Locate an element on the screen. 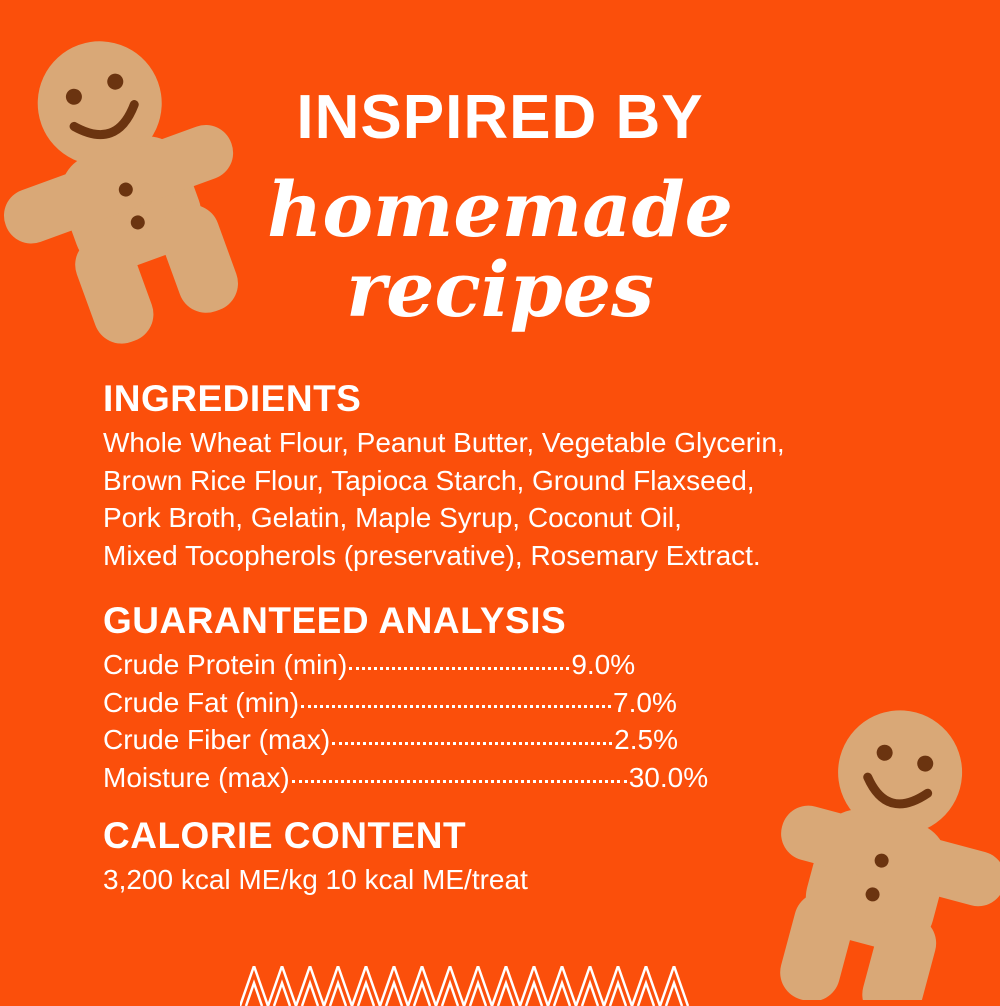  analysis-row: Crude Protein (min) 9.0% is located at coordinates (405, 665).